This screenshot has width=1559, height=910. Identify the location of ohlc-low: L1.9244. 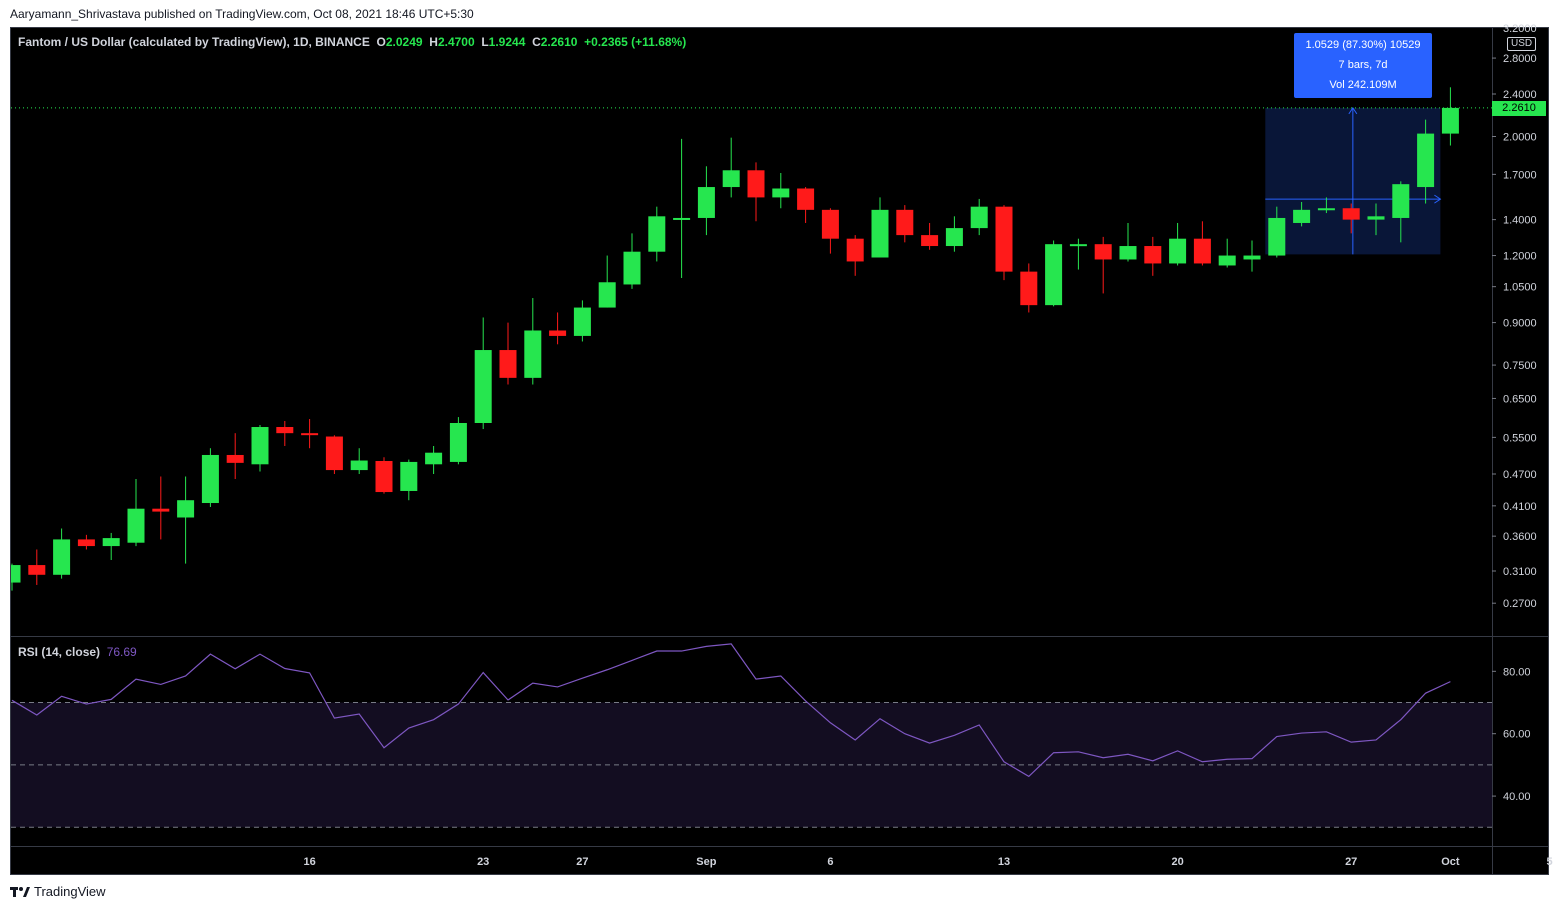
(503, 42).